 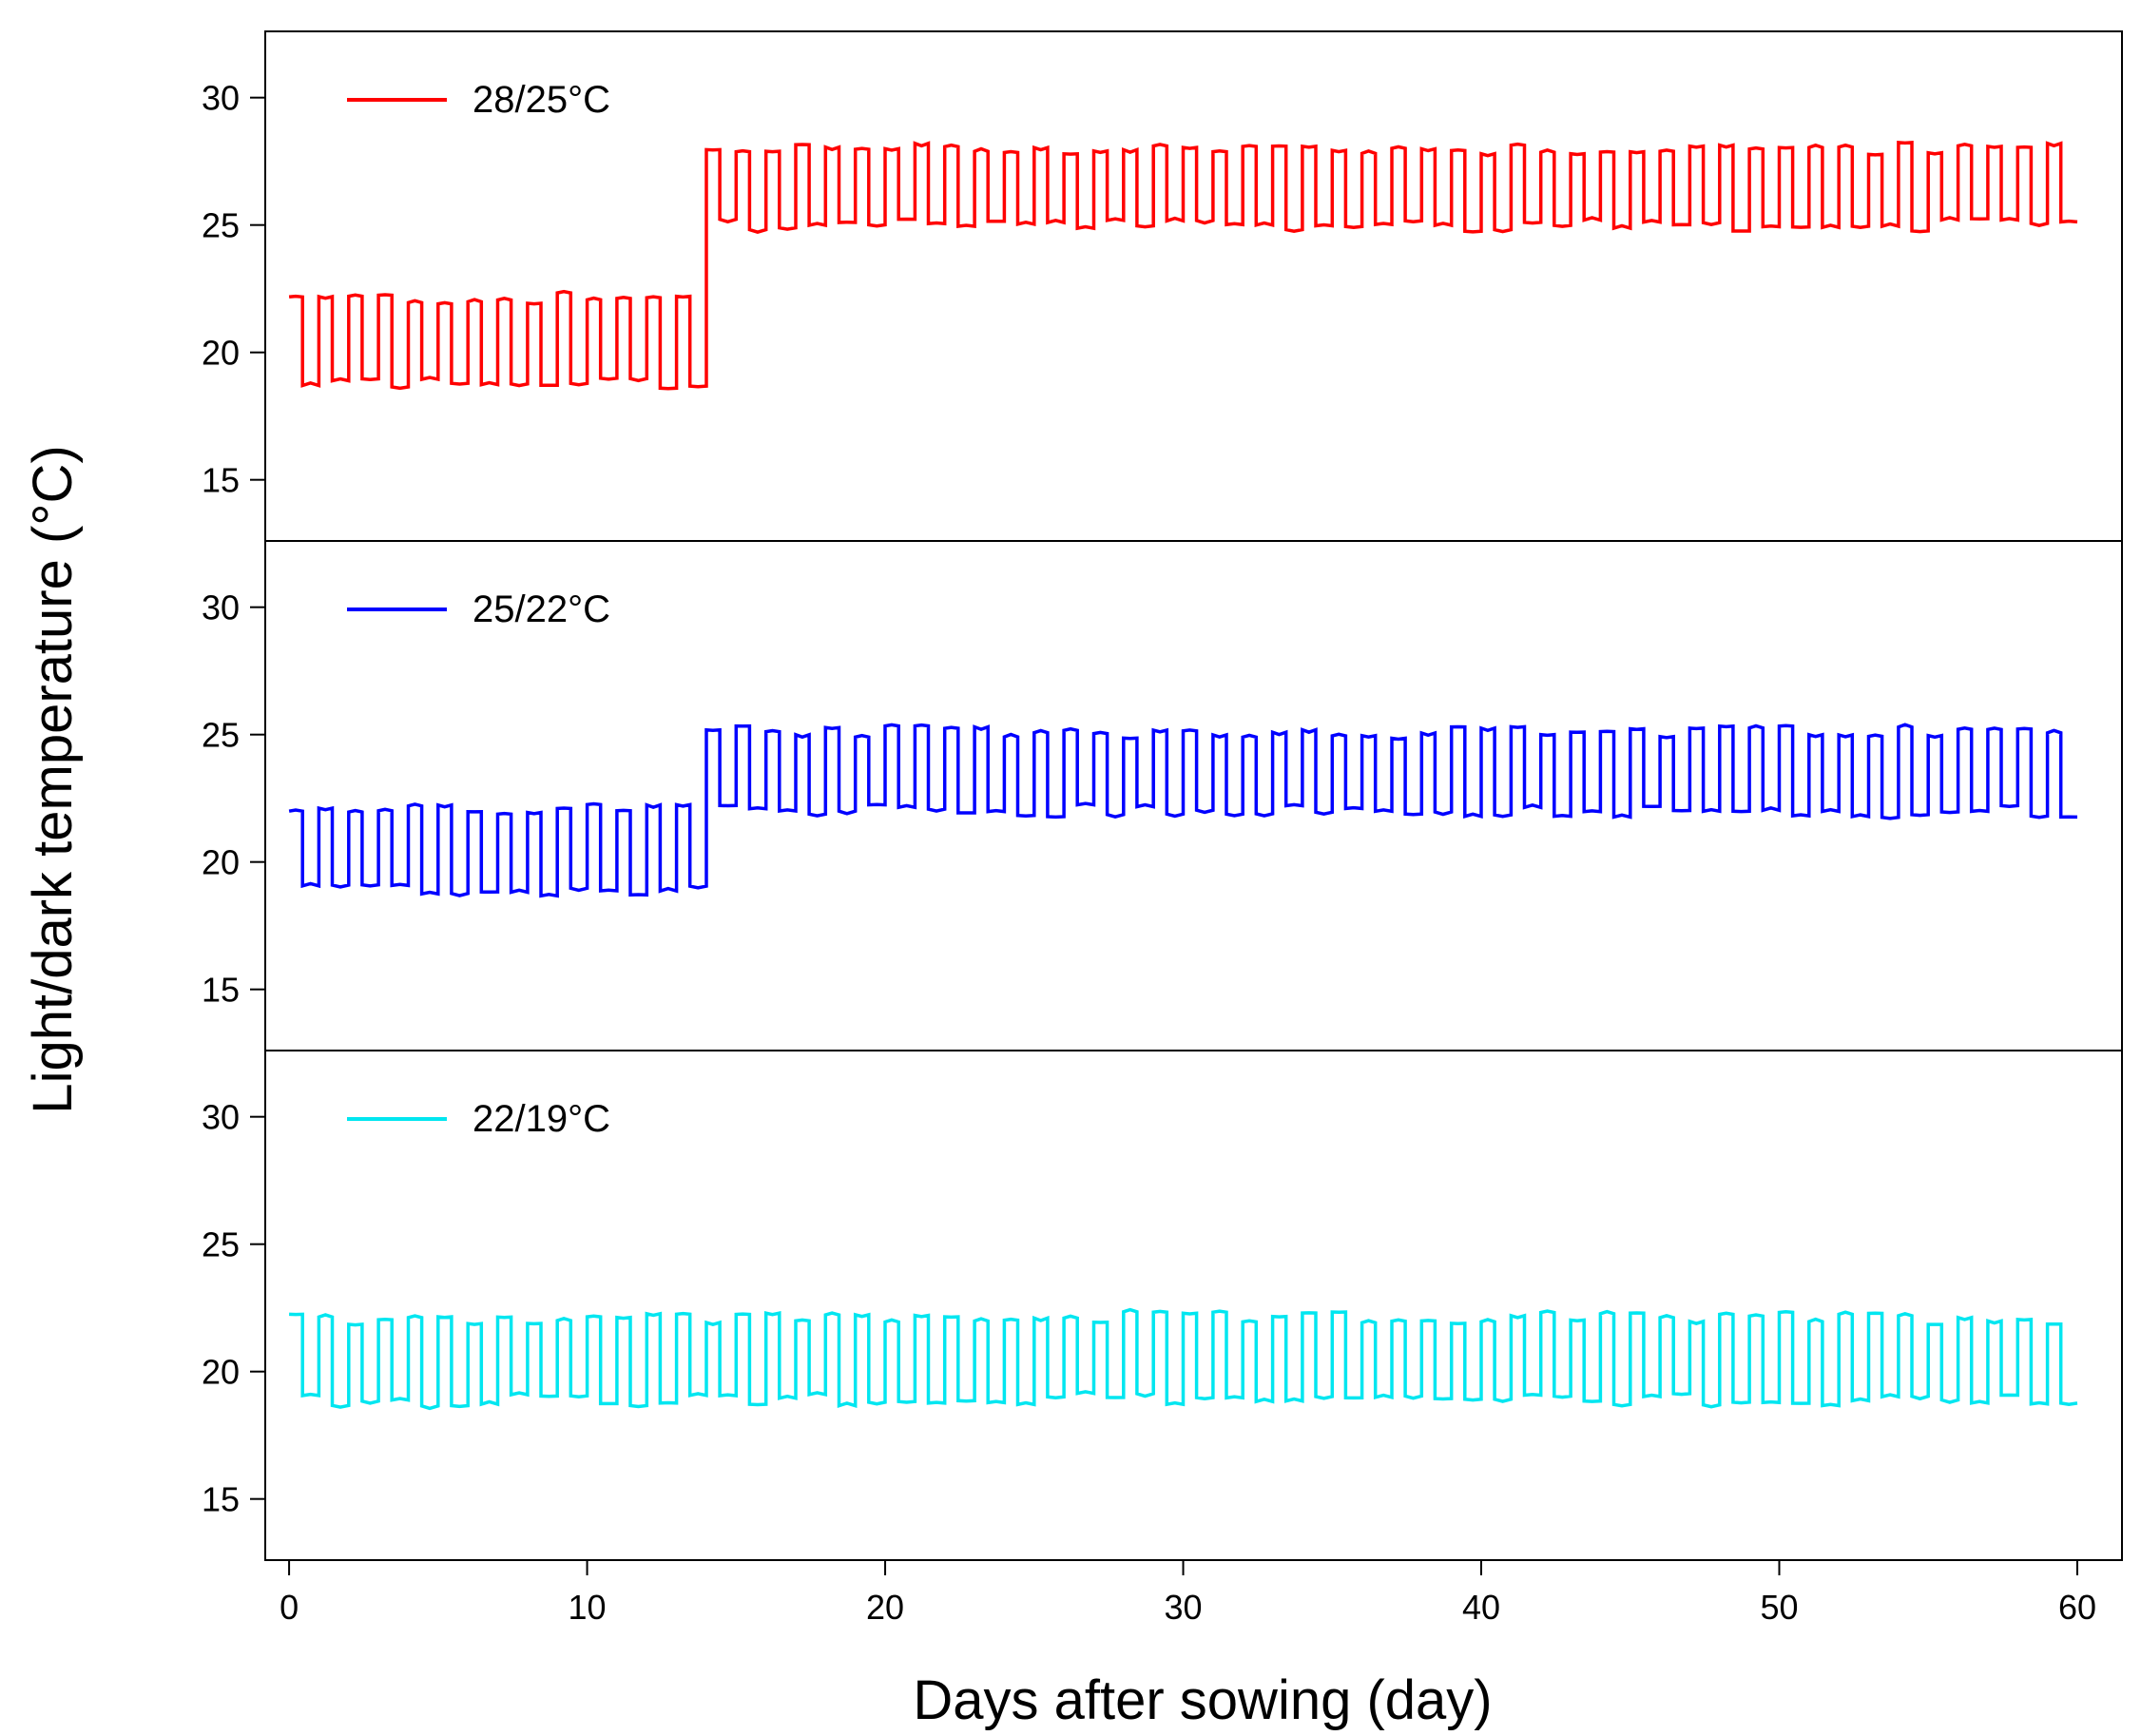 I want to click on x-tick-label: 0, so click(x=289, y=1608).